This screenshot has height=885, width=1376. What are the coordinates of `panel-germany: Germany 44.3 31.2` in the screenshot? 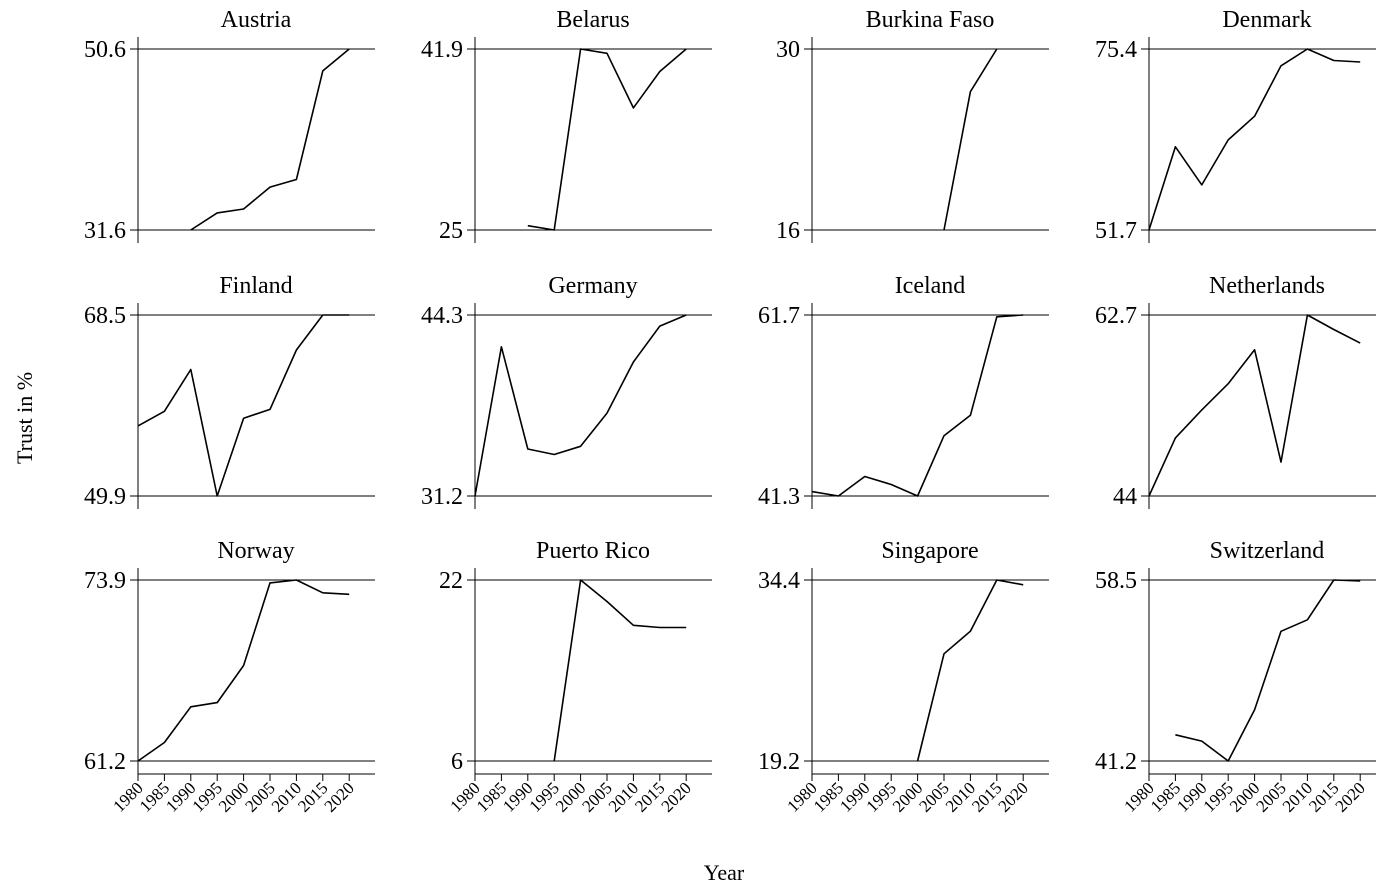 It's located at (566, 391).